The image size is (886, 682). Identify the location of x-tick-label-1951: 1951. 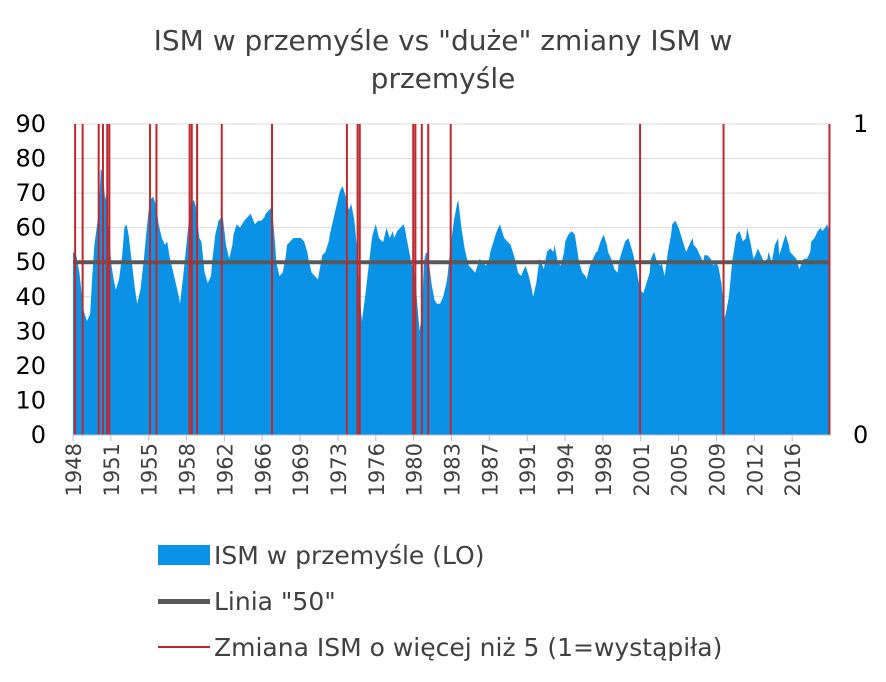
(112, 469).